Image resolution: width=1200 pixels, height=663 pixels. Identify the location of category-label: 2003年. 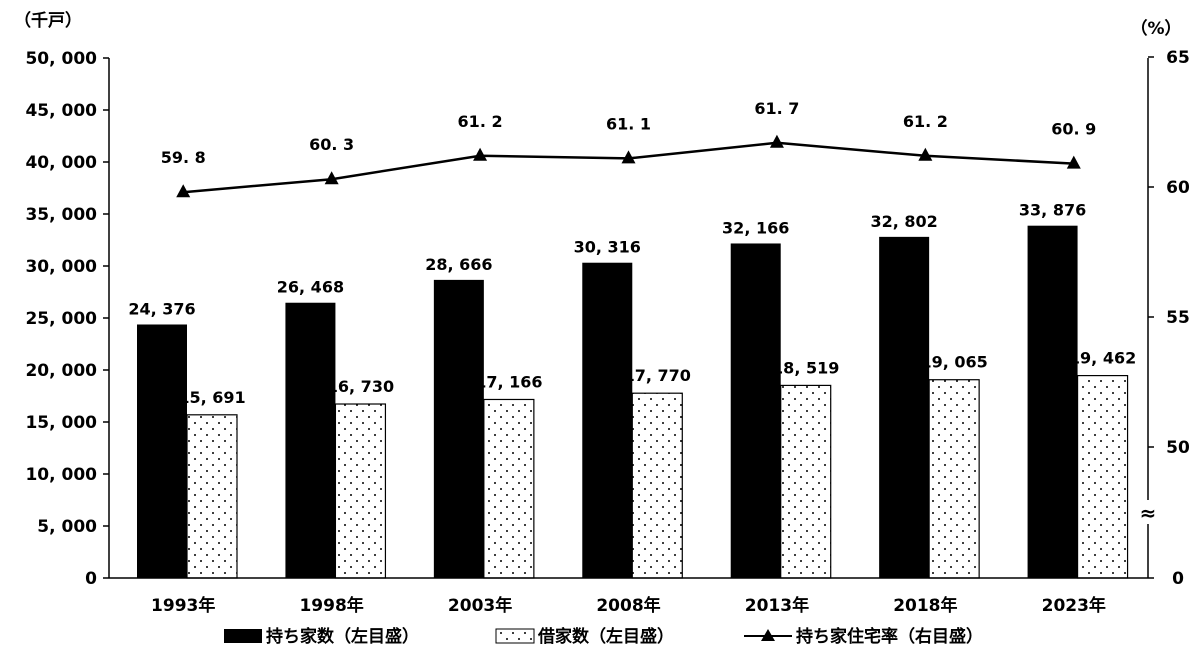
(480, 605).